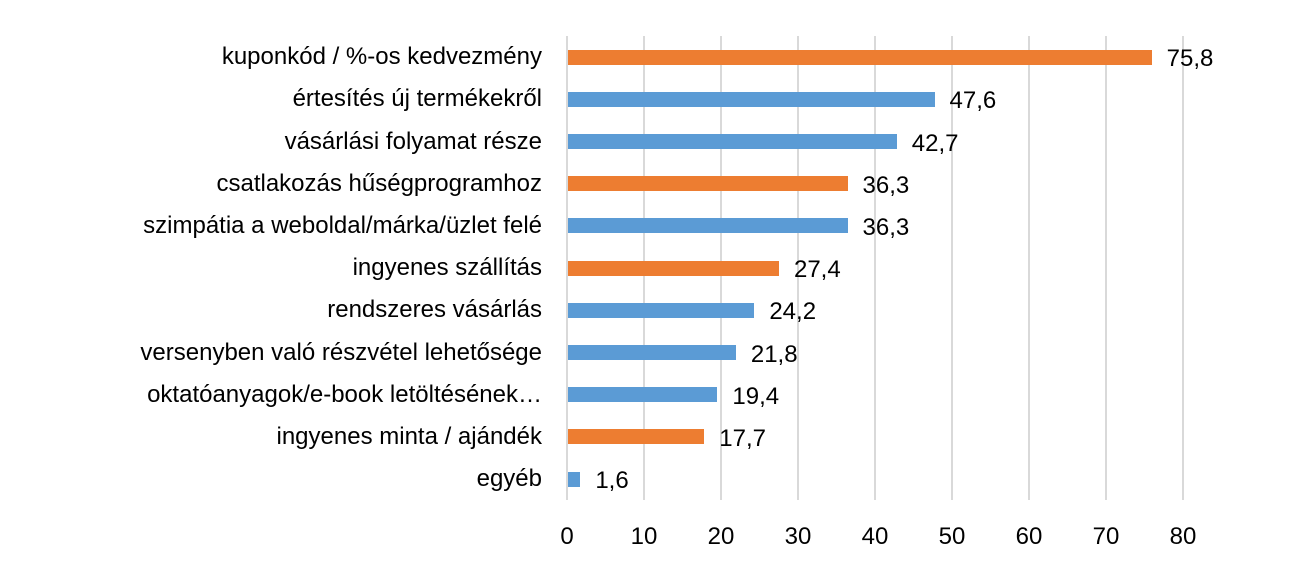 This screenshot has width=1306, height=575. What do you see at coordinates (644, 536) in the screenshot?
I see `x-tick-label: 10` at bounding box center [644, 536].